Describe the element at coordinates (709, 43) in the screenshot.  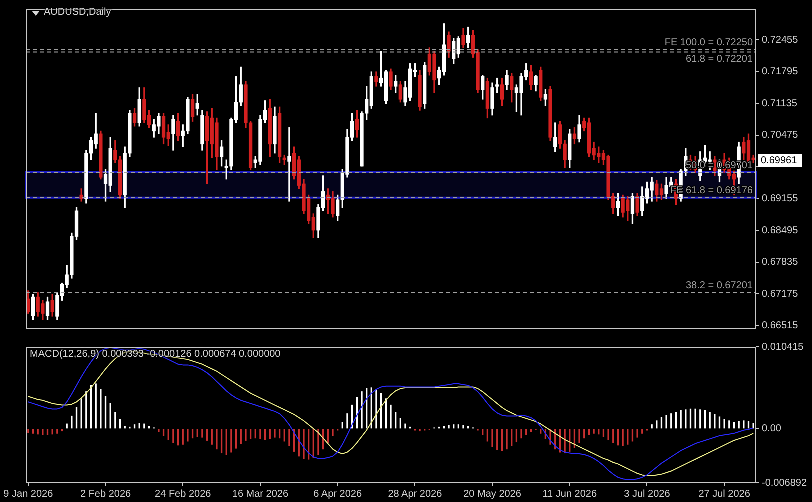
I see `ref-line-label: FE 100.0 = 0.72250` at that location.